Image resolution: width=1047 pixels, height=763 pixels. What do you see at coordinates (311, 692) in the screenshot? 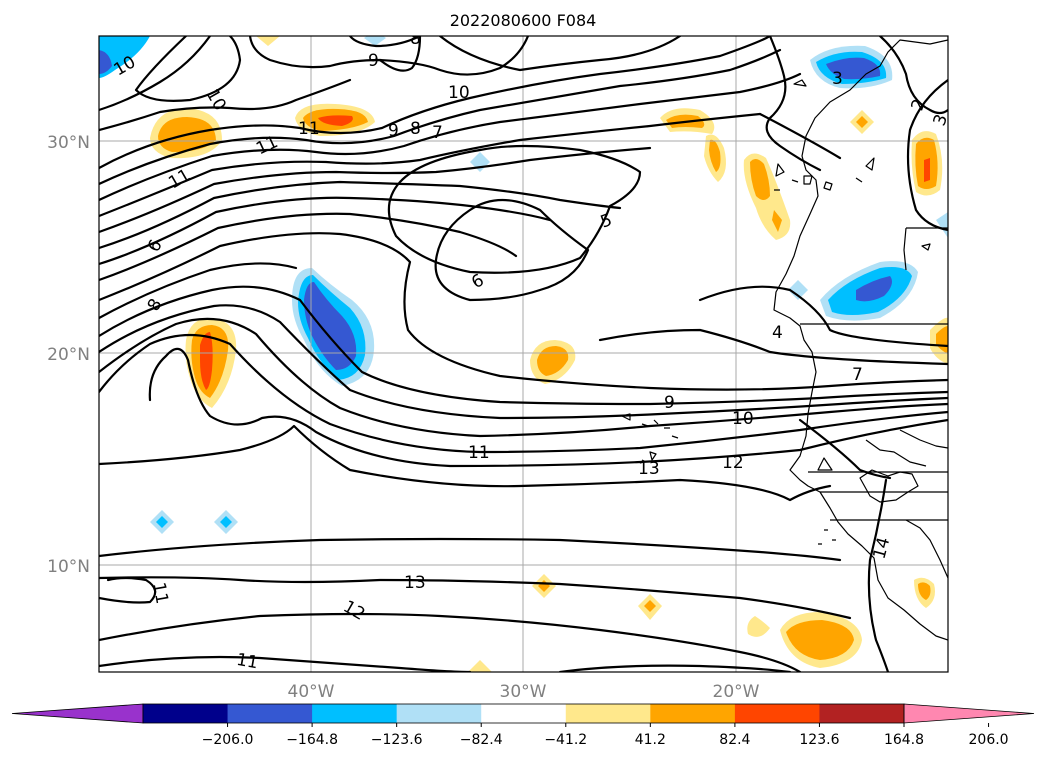
I see `lon-label-40w: 40°W` at bounding box center [311, 692].